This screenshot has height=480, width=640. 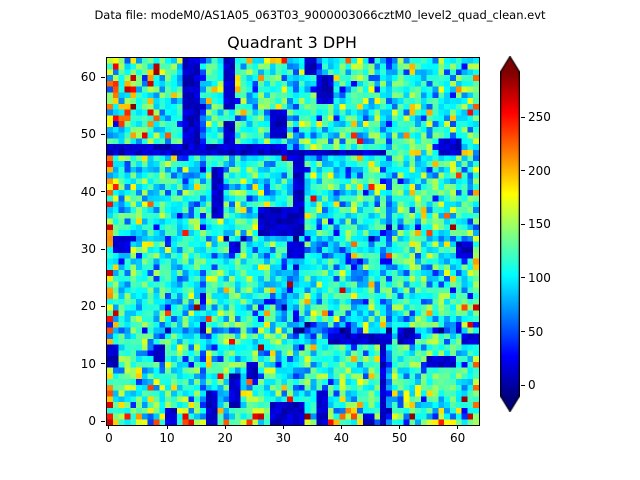 I want to click on y-tick-label: 20, so click(x=88, y=306).